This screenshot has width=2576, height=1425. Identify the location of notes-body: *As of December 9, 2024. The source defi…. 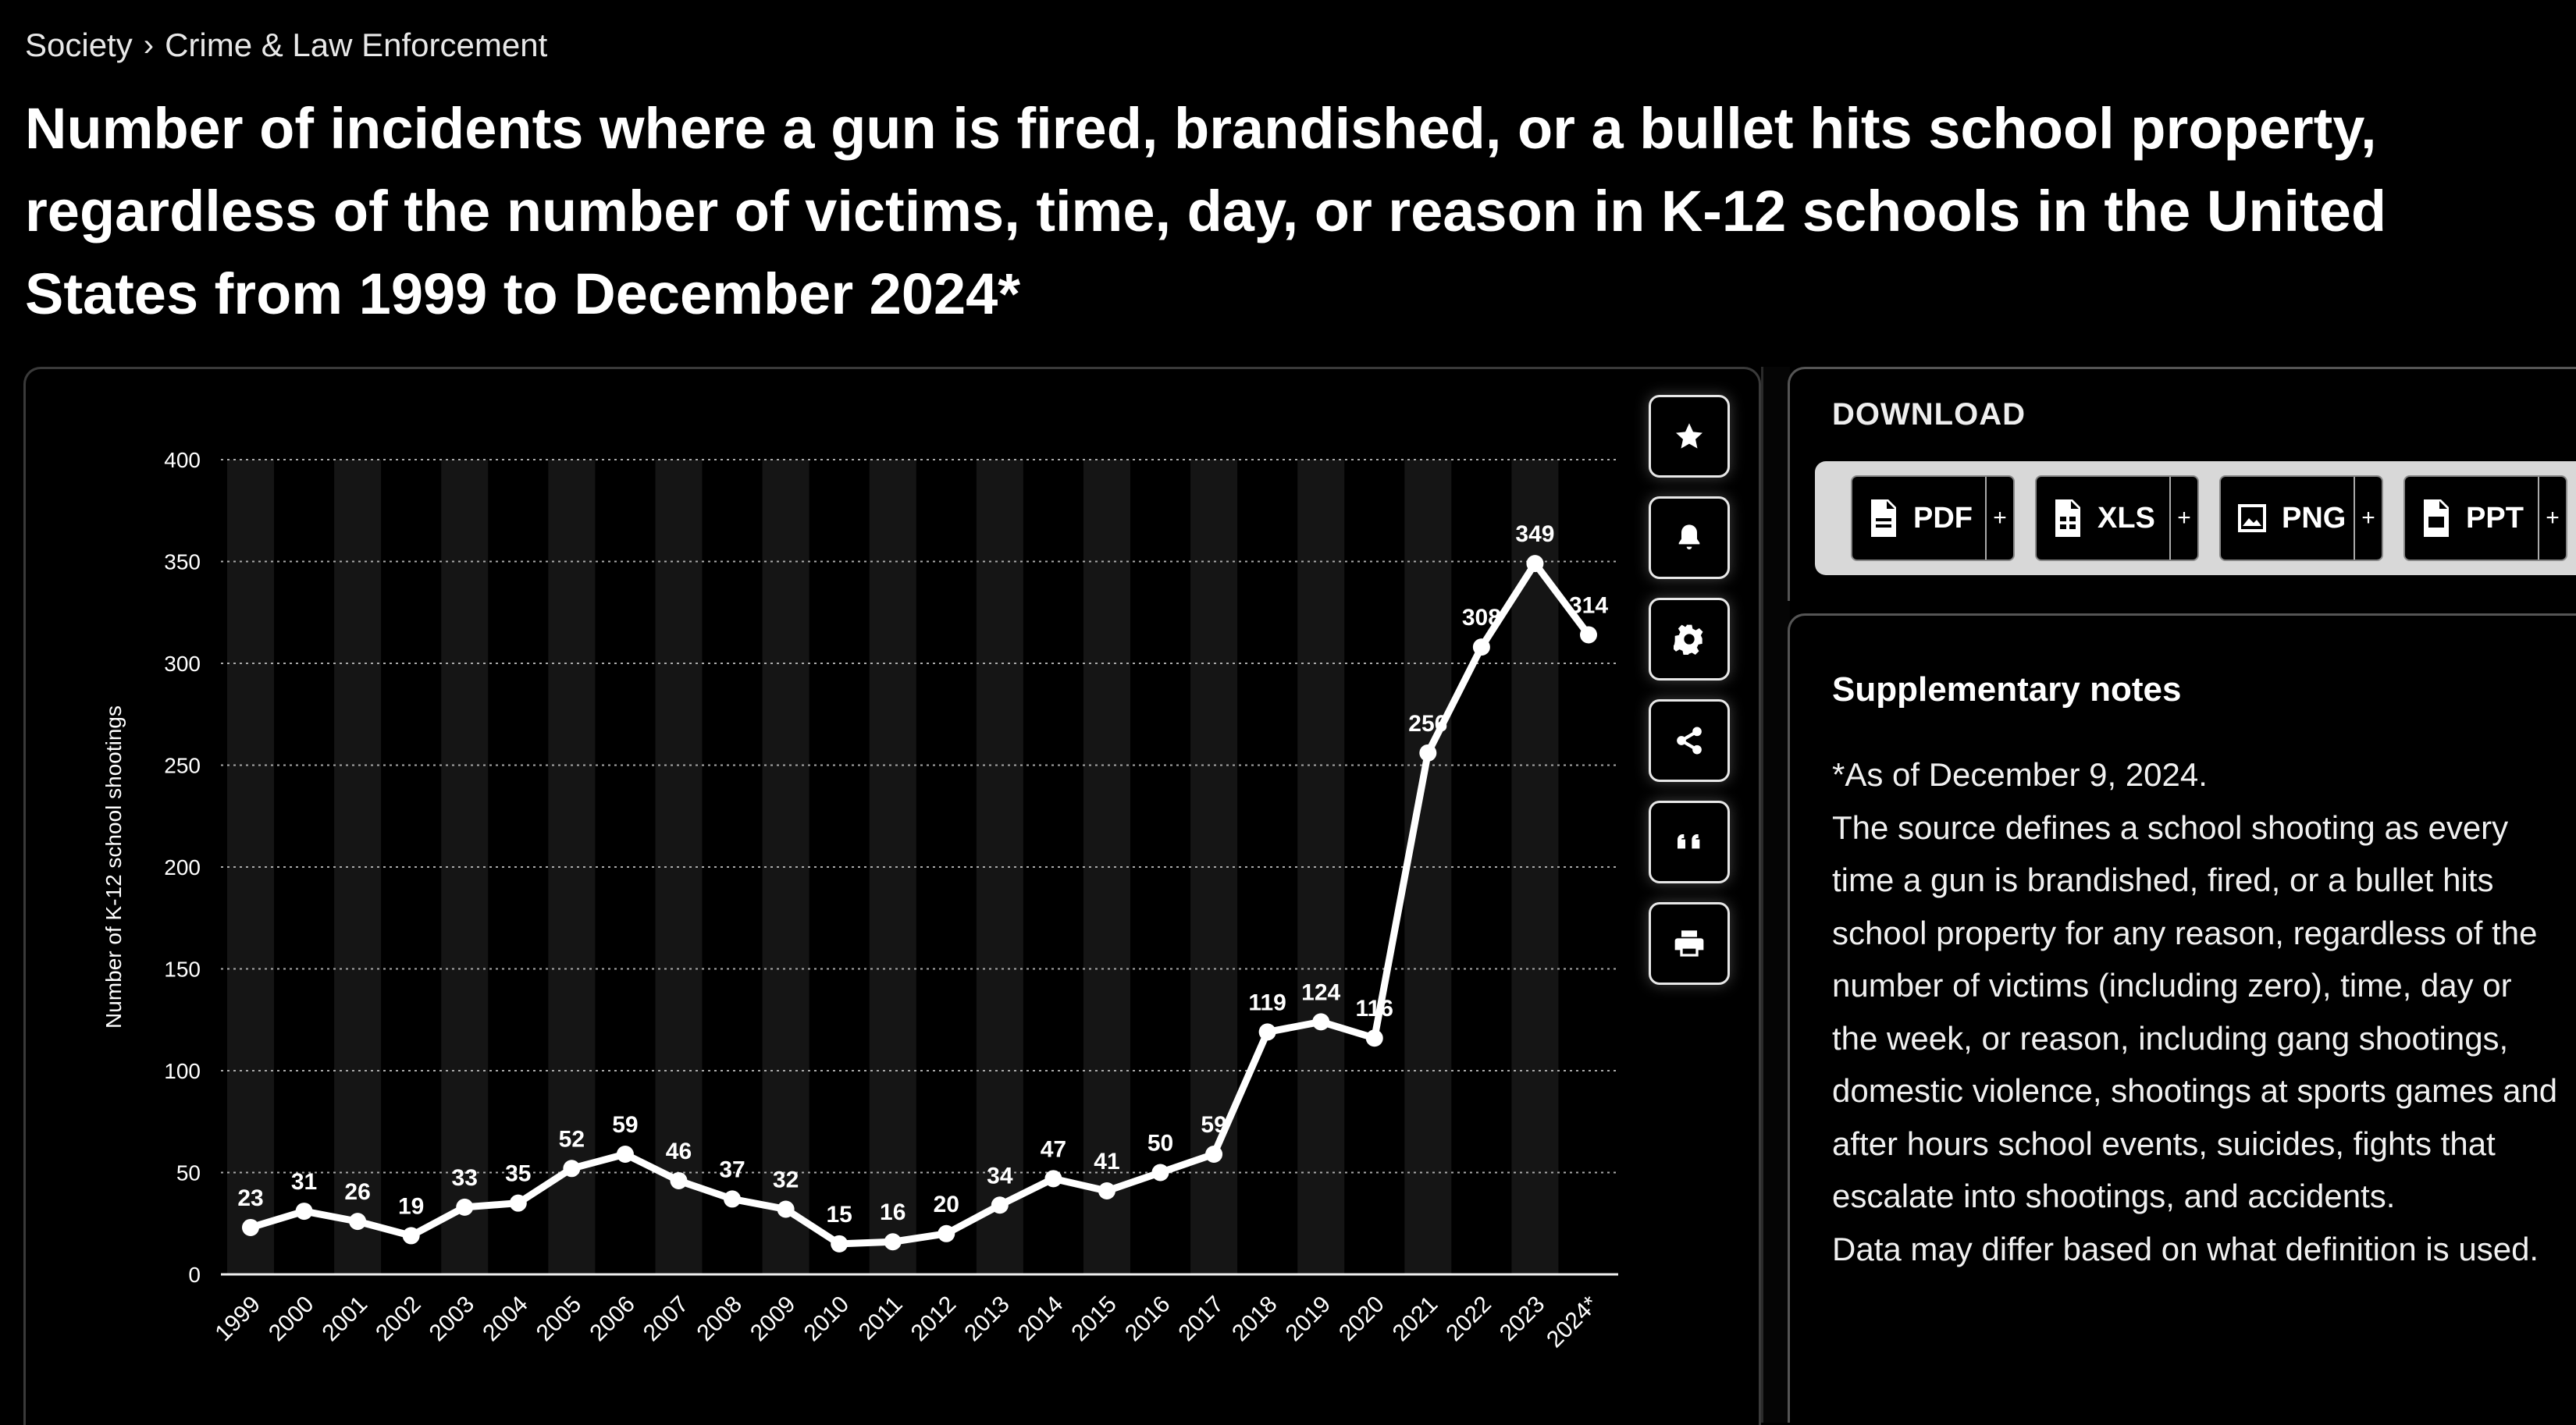
(2195, 1011).